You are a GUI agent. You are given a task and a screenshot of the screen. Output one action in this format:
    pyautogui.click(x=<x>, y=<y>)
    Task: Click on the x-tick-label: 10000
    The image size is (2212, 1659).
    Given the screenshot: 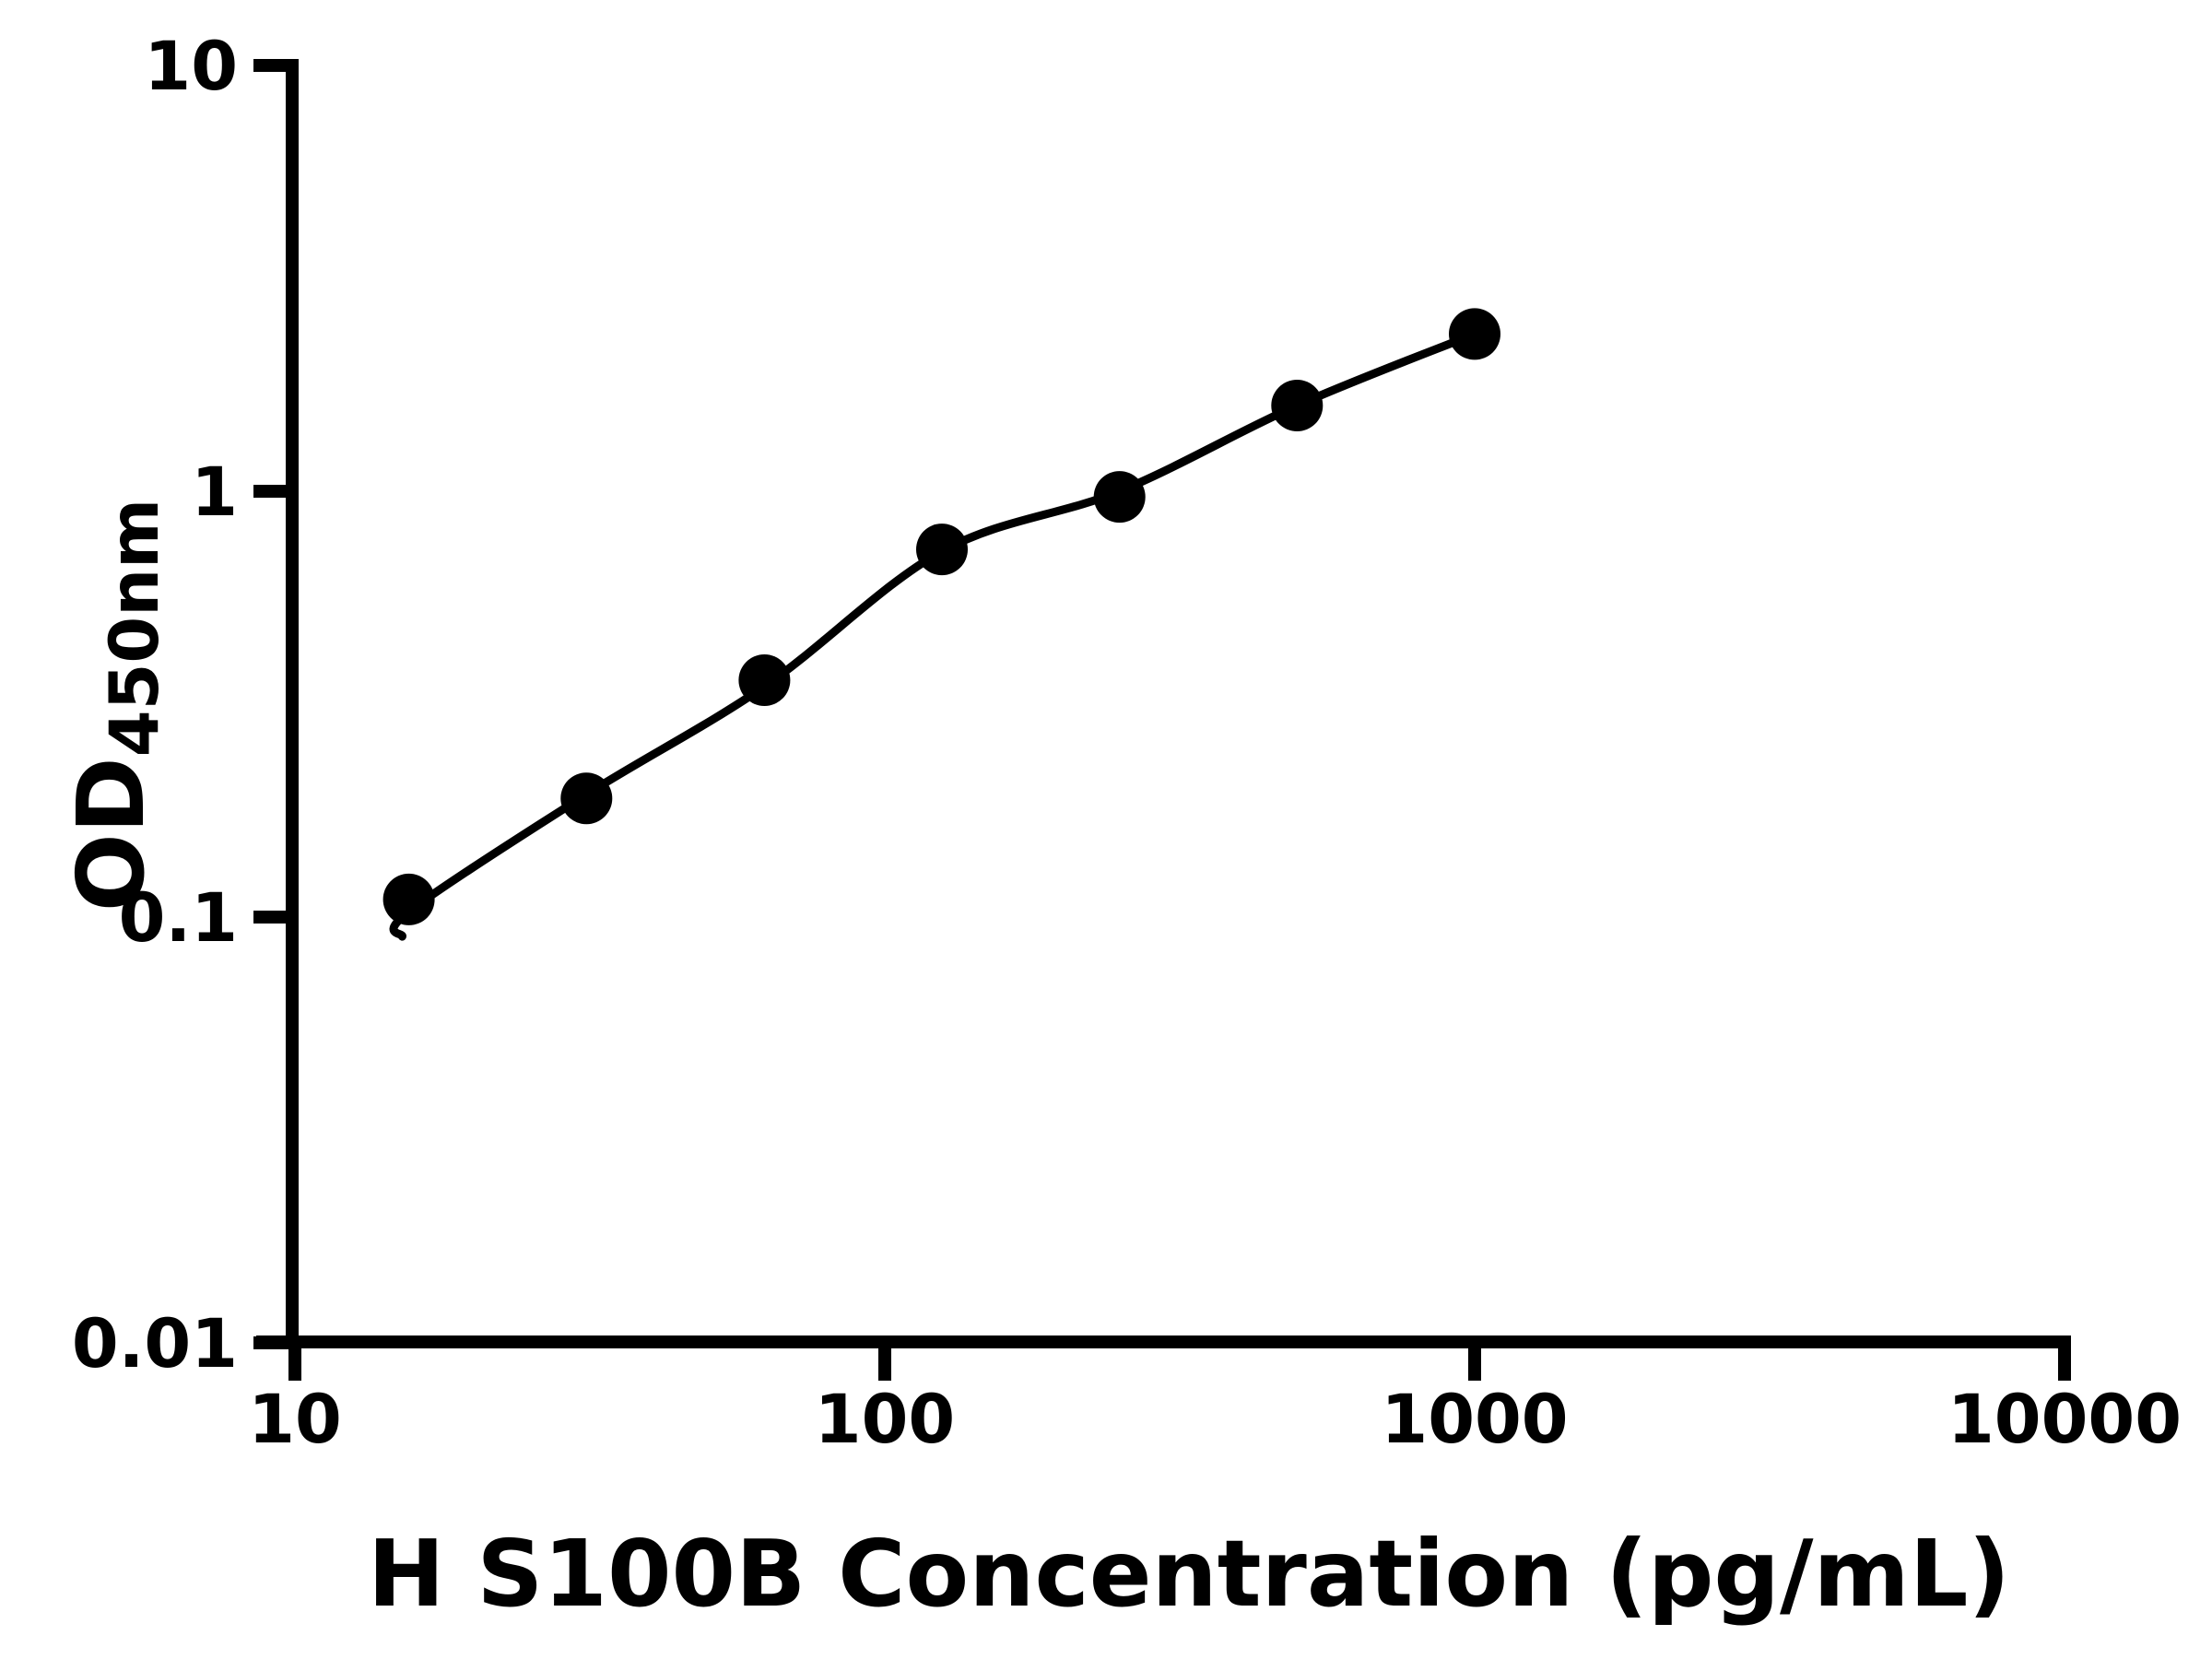 What is the action you would take?
    pyautogui.click(x=2064, y=1420)
    